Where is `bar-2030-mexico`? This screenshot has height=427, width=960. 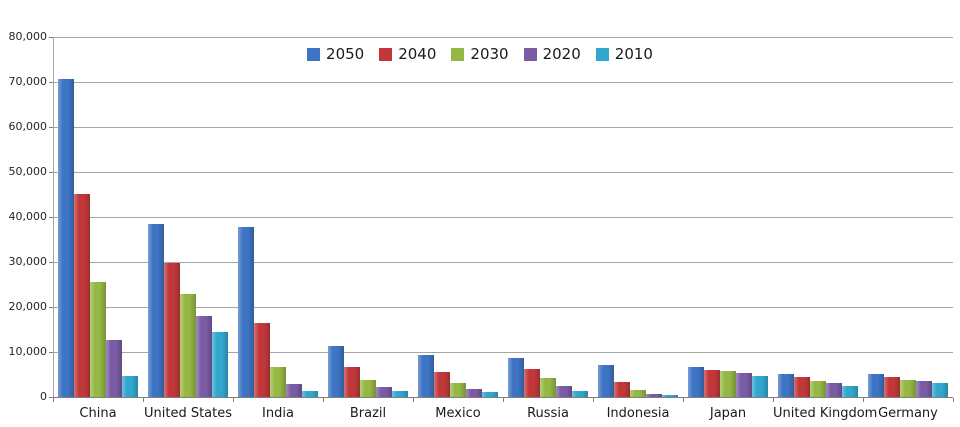
bar-2030-mexico is located at coordinates (458, 390).